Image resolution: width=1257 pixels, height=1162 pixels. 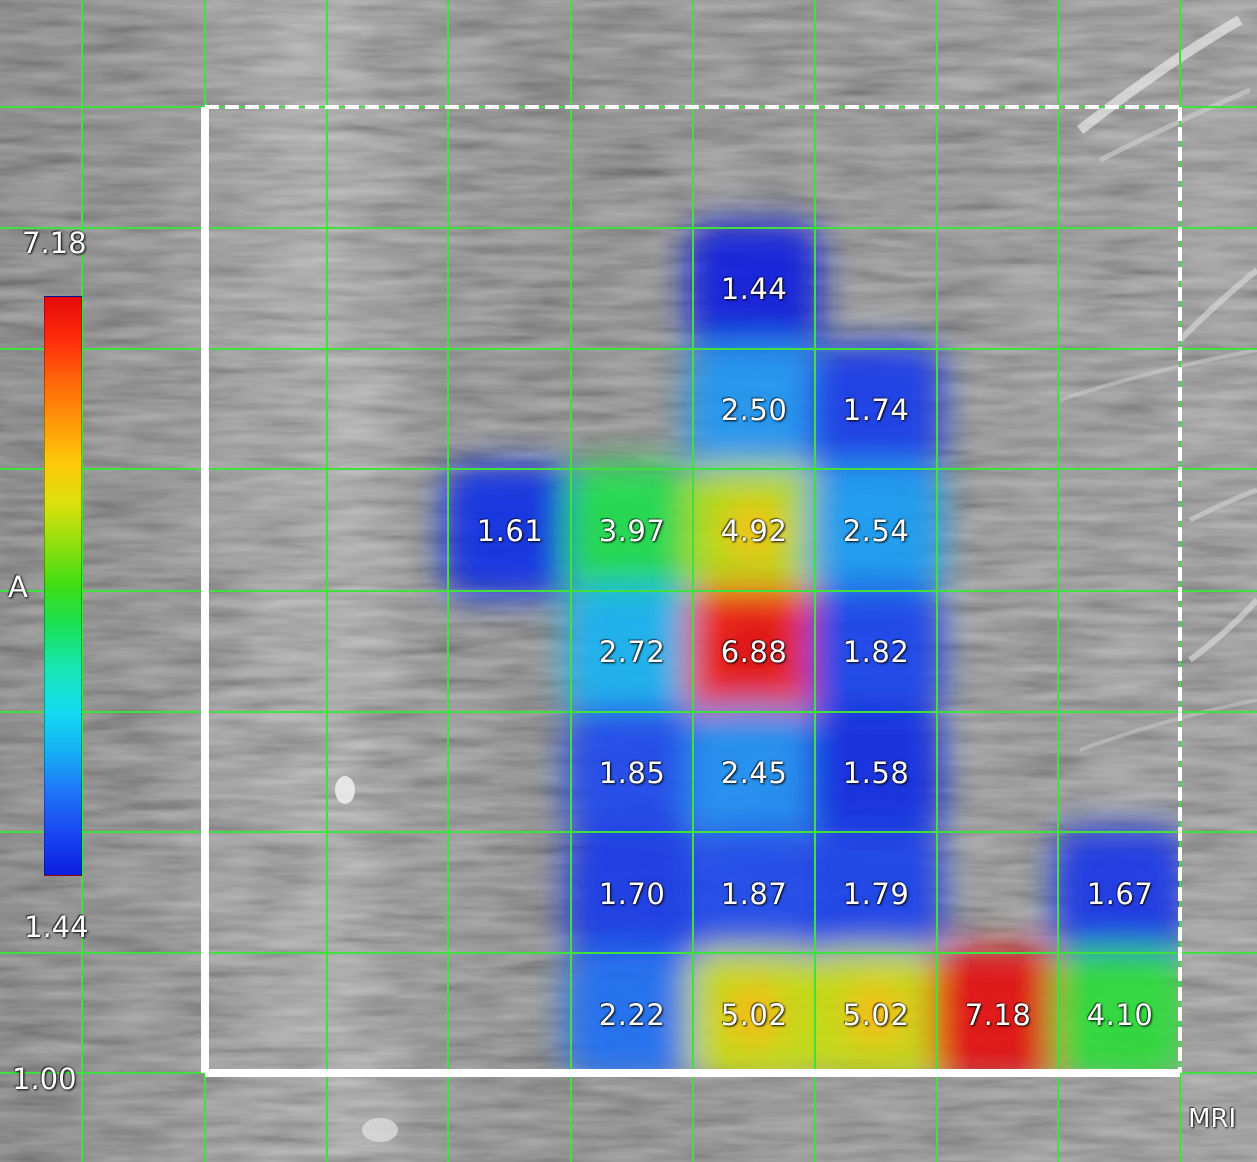 I want to click on cell-value-label: 1.44, so click(x=754, y=288).